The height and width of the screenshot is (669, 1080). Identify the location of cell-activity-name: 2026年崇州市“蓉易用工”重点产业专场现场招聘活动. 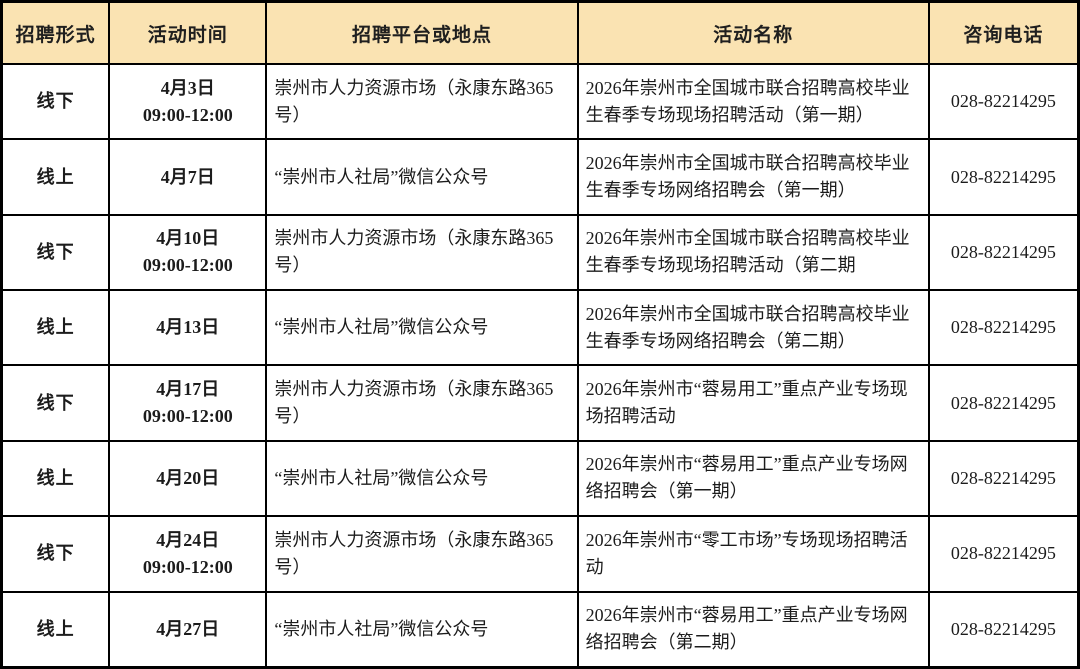
(753, 403).